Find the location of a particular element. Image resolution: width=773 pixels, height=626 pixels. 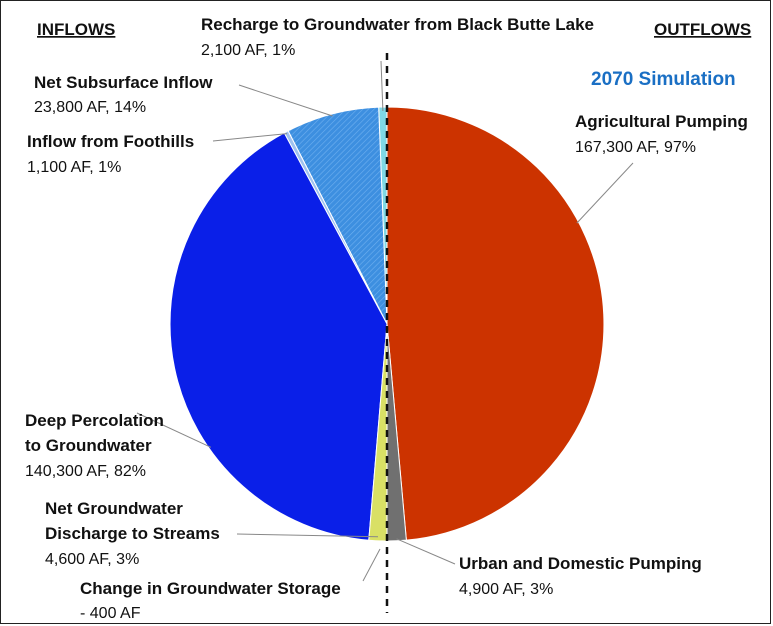

label-streams-line2: Discharge to Streams is located at coordinates (132, 533).